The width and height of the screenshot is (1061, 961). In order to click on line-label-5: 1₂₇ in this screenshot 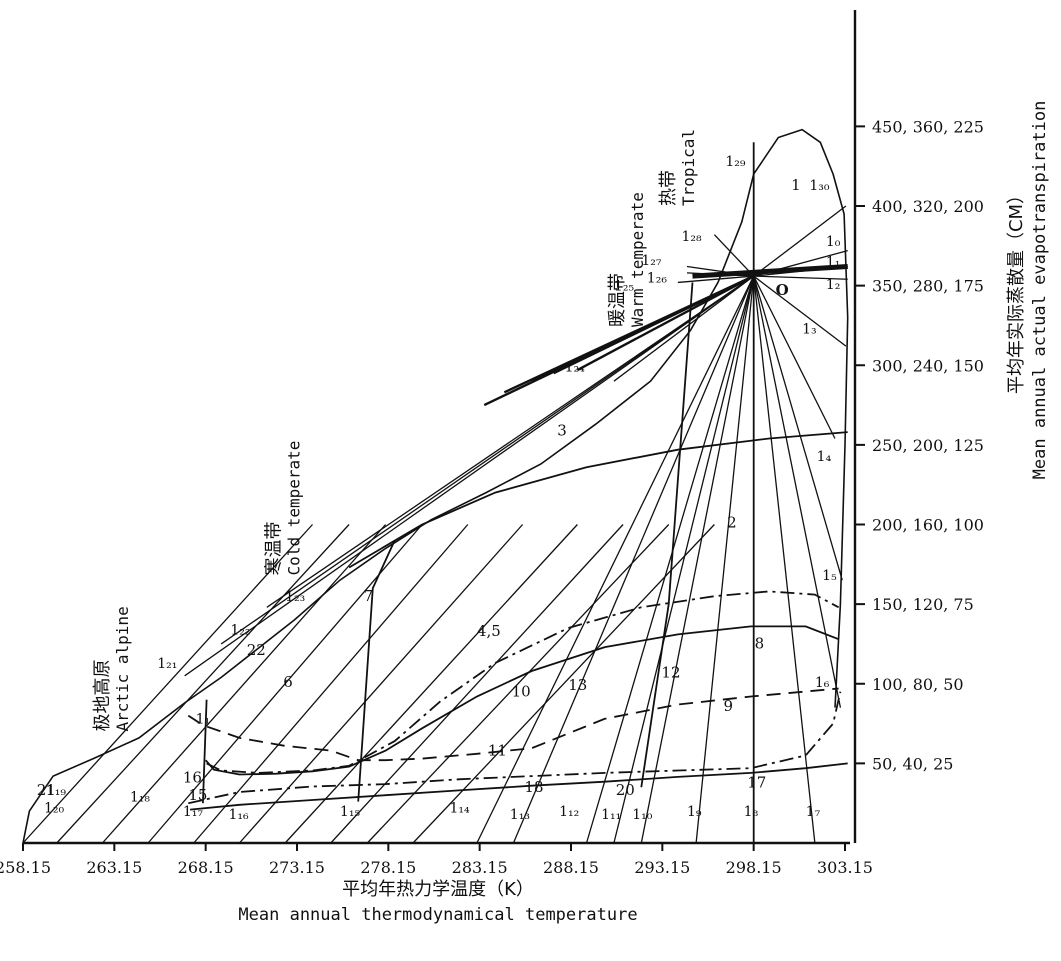, I will do `click(651, 261)`.